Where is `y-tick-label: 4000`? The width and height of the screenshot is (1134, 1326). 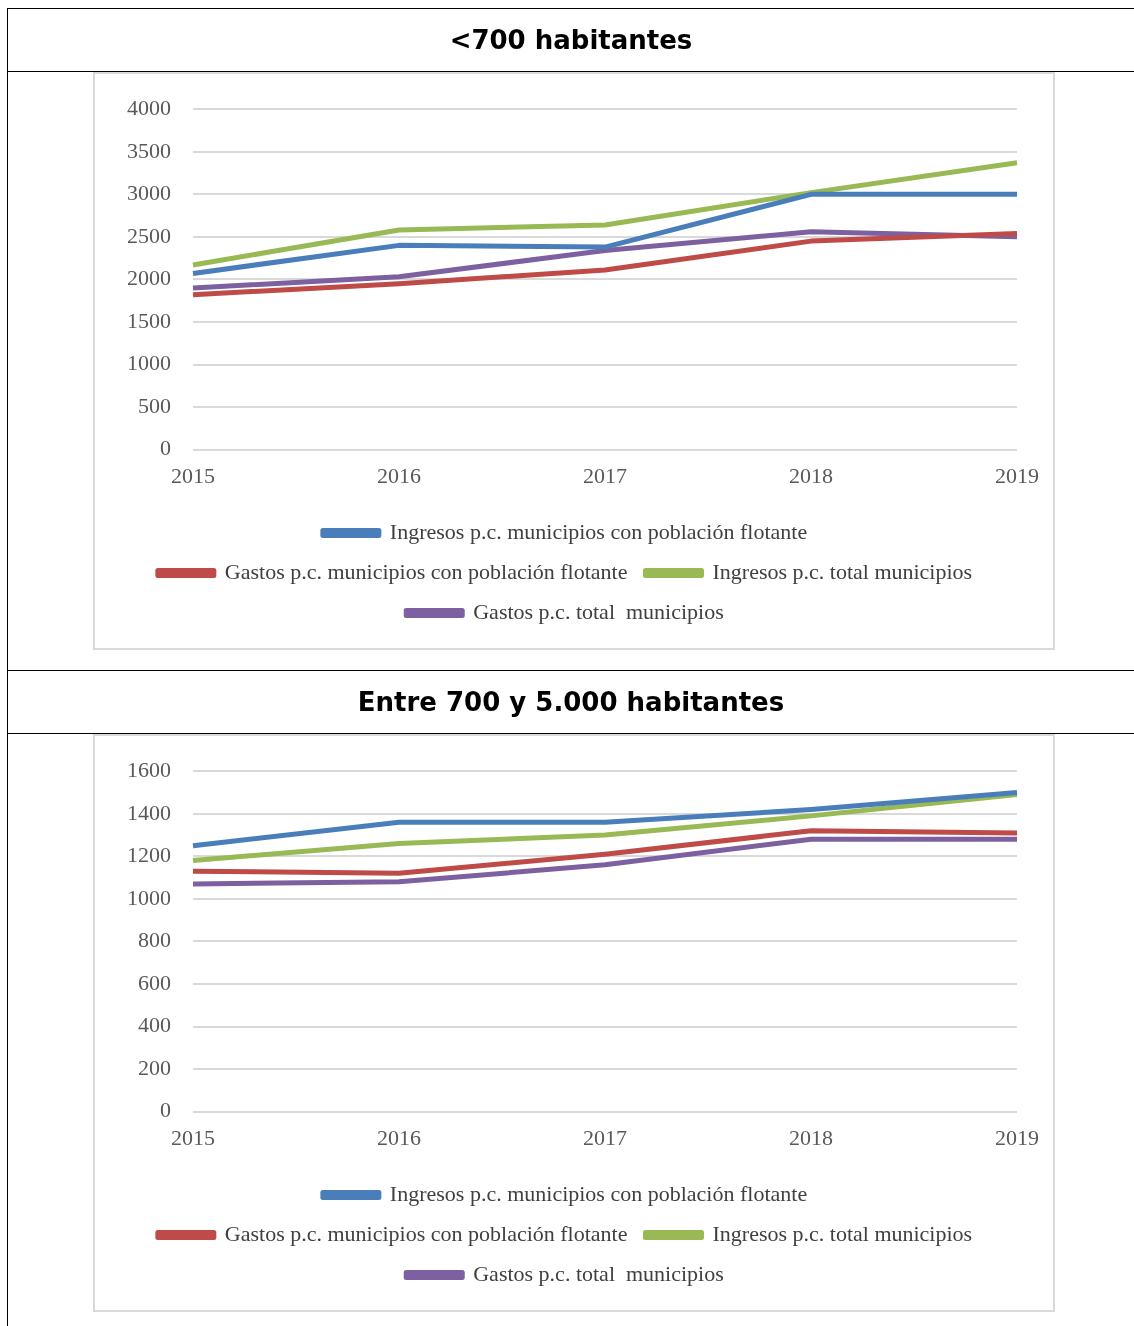
y-tick-label: 4000 is located at coordinates (149, 107).